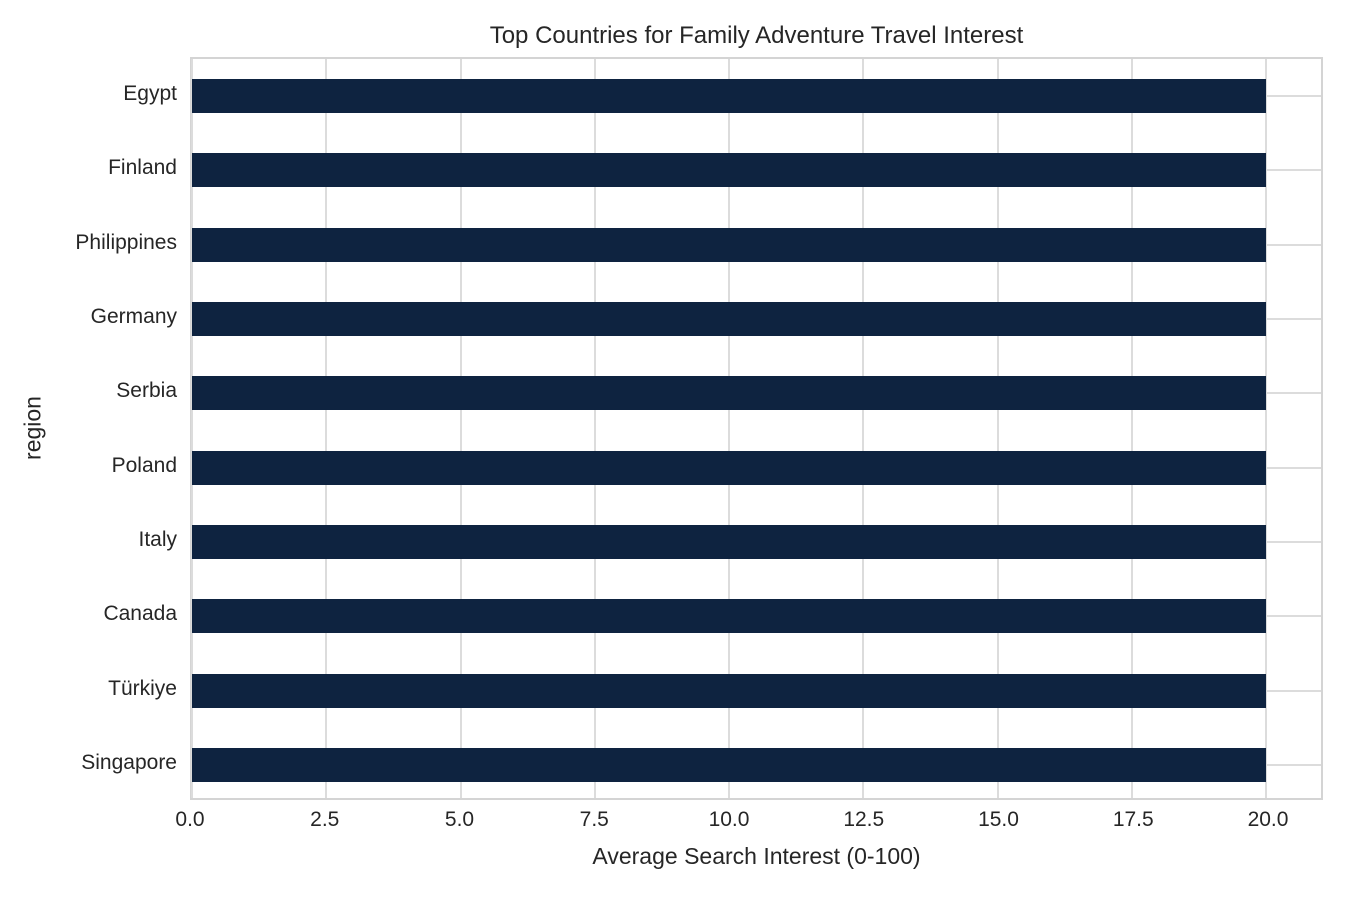 Image resolution: width=1350 pixels, height=900 pixels. What do you see at coordinates (126, 242) in the screenshot?
I see `y-tick-label: Philippines` at bounding box center [126, 242].